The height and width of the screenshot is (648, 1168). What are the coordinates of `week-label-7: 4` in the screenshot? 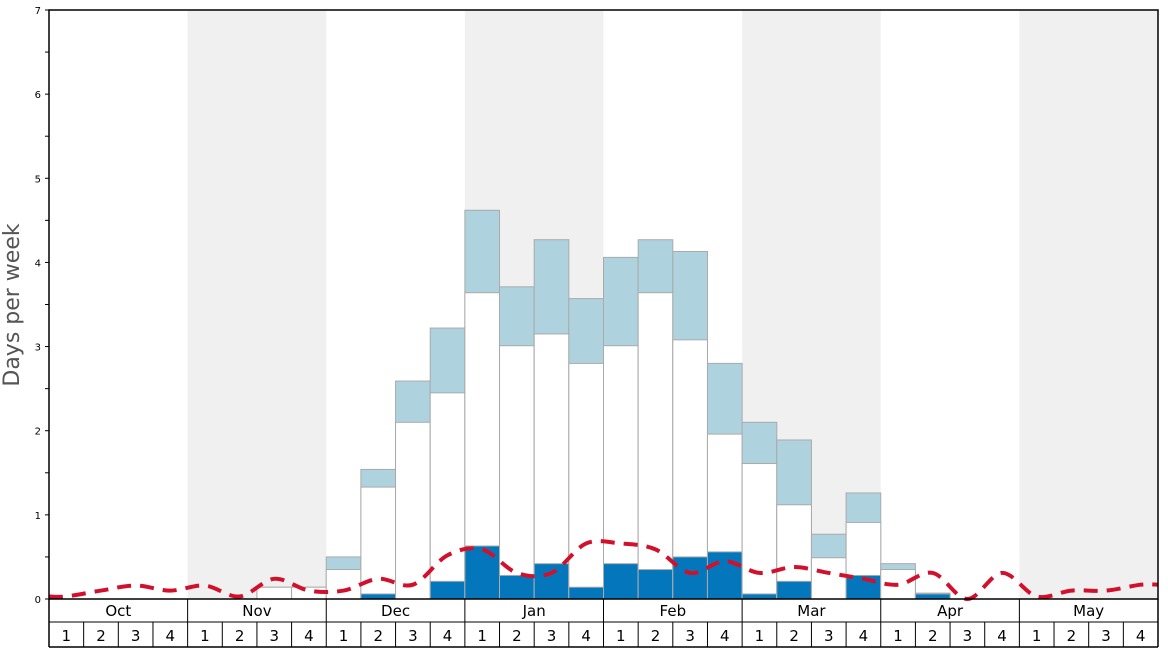 It's located at (309, 636).